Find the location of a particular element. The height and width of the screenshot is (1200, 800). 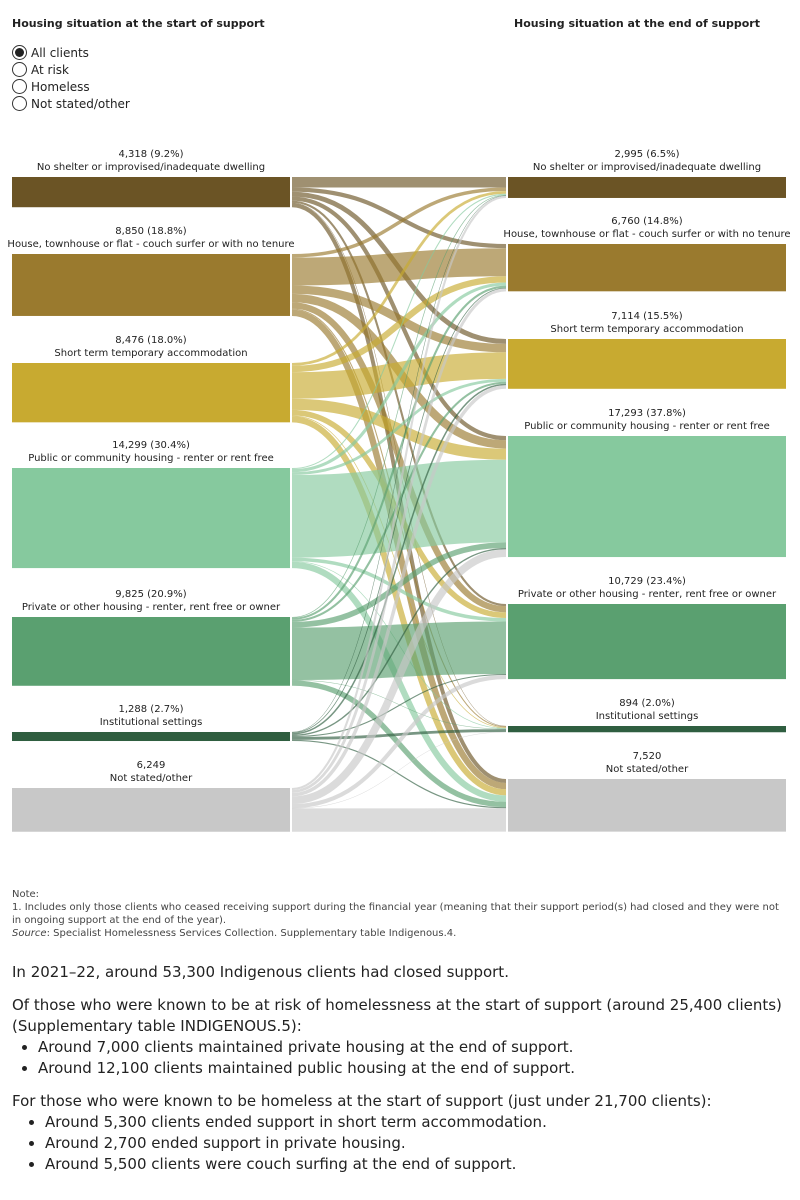

source-label: Source is located at coordinates (29, 933).